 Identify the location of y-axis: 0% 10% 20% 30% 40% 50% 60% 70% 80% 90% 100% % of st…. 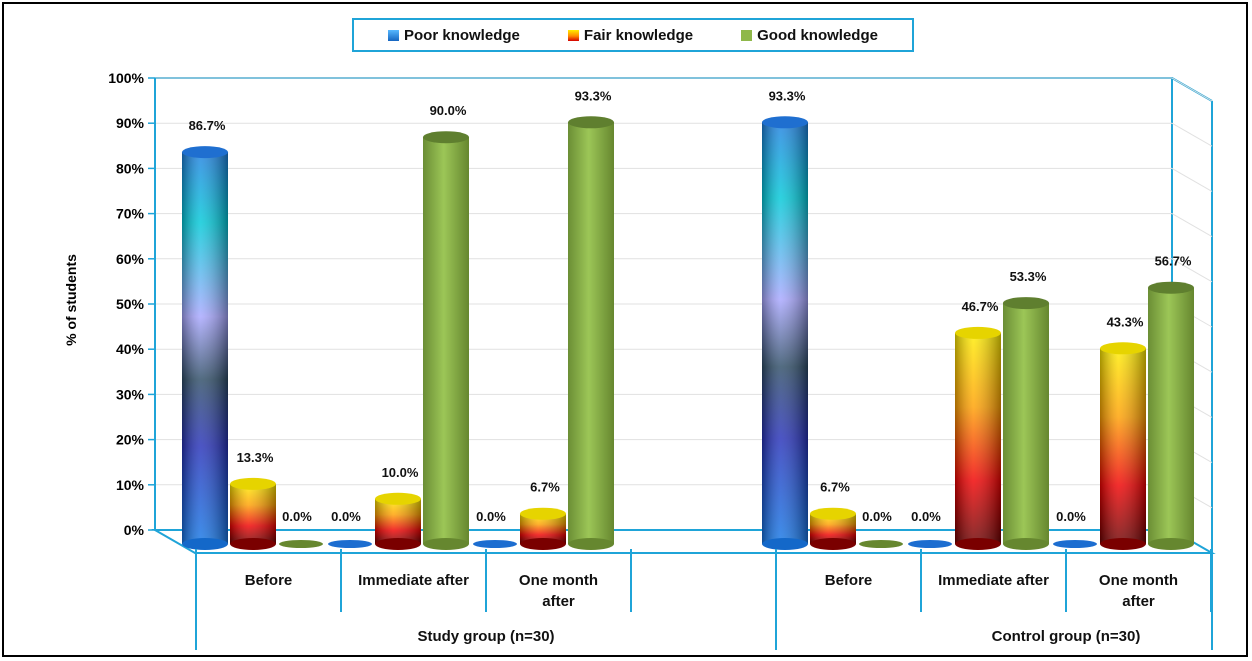
(109, 304).